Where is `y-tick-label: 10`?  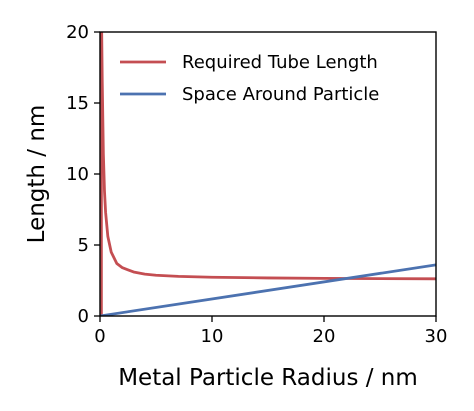 y-tick-label: 10 is located at coordinates (77, 174).